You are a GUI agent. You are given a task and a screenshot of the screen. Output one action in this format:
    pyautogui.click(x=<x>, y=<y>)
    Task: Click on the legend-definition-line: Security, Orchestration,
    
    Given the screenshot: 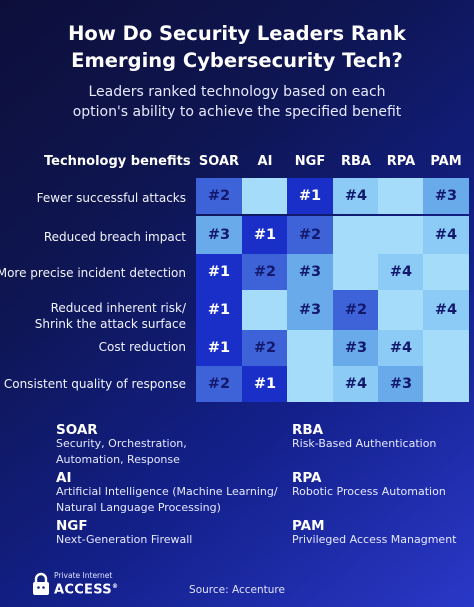 What is the action you would take?
    pyautogui.click(x=121, y=443)
    